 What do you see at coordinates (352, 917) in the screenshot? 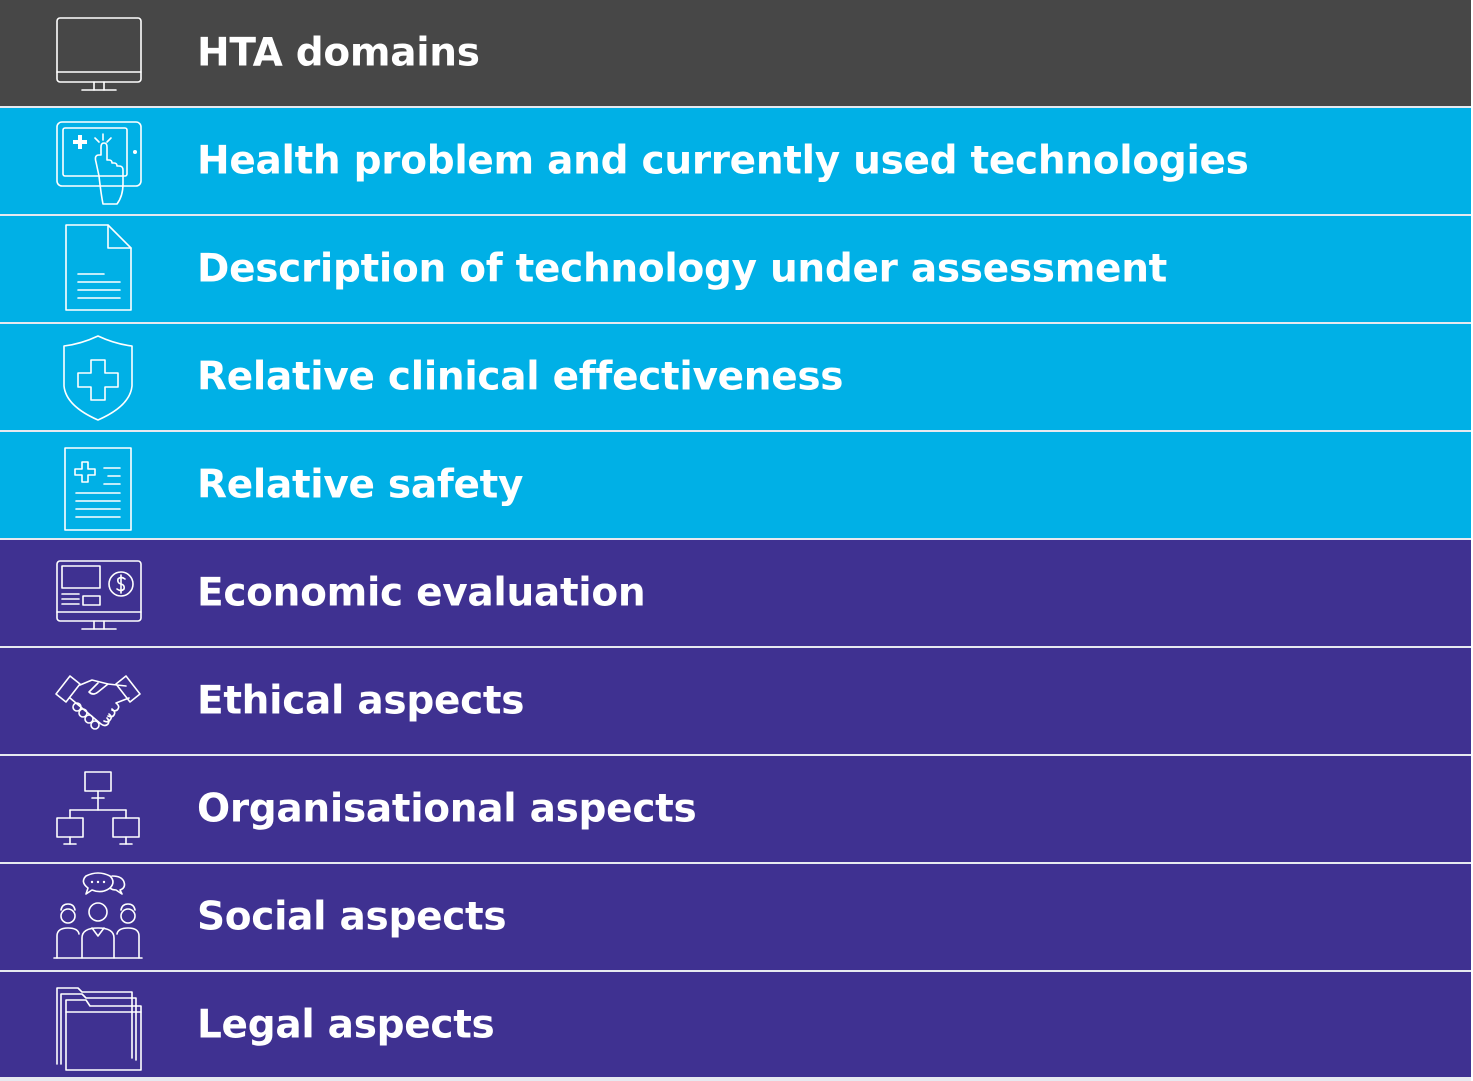
I see `domain-label: Social aspects` at bounding box center [352, 917].